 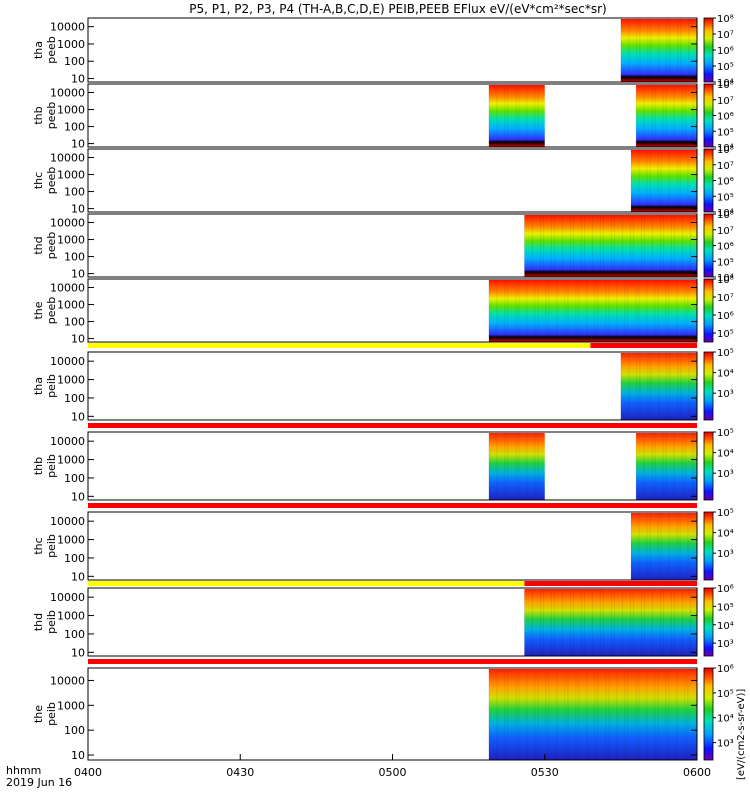 What do you see at coordinates (240, 772) in the screenshot?
I see `x-tick-label: 0430` at bounding box center [240, 772].